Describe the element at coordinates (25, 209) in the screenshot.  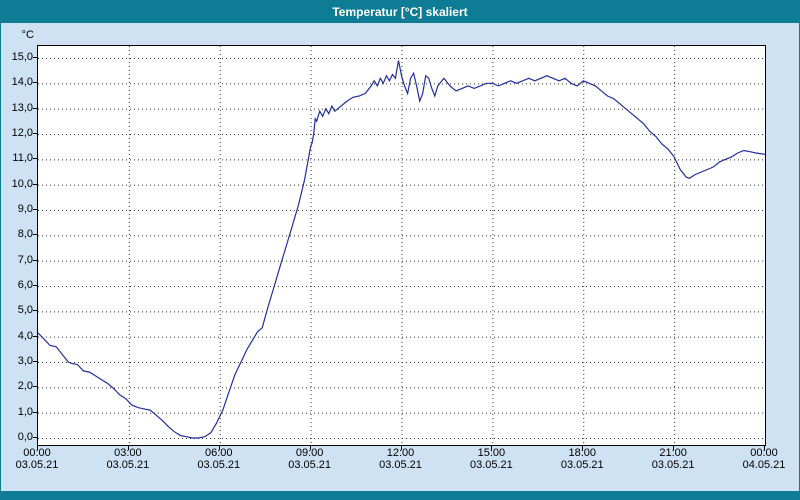
I see `y-axis-tick-label: 9,0` at that location.